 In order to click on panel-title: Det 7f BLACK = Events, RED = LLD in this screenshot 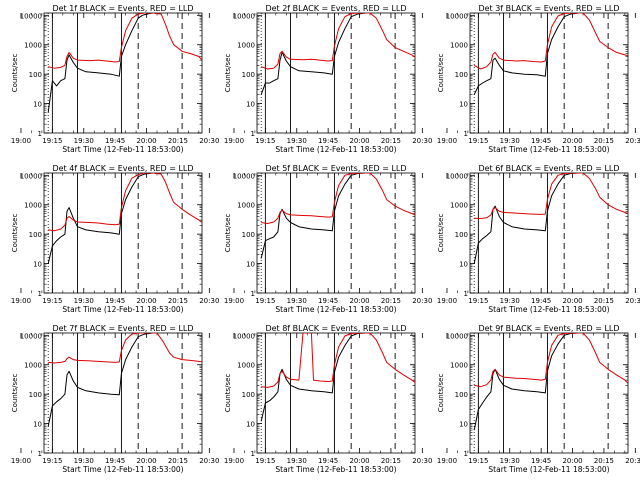, I will do `click(122, 328)`.